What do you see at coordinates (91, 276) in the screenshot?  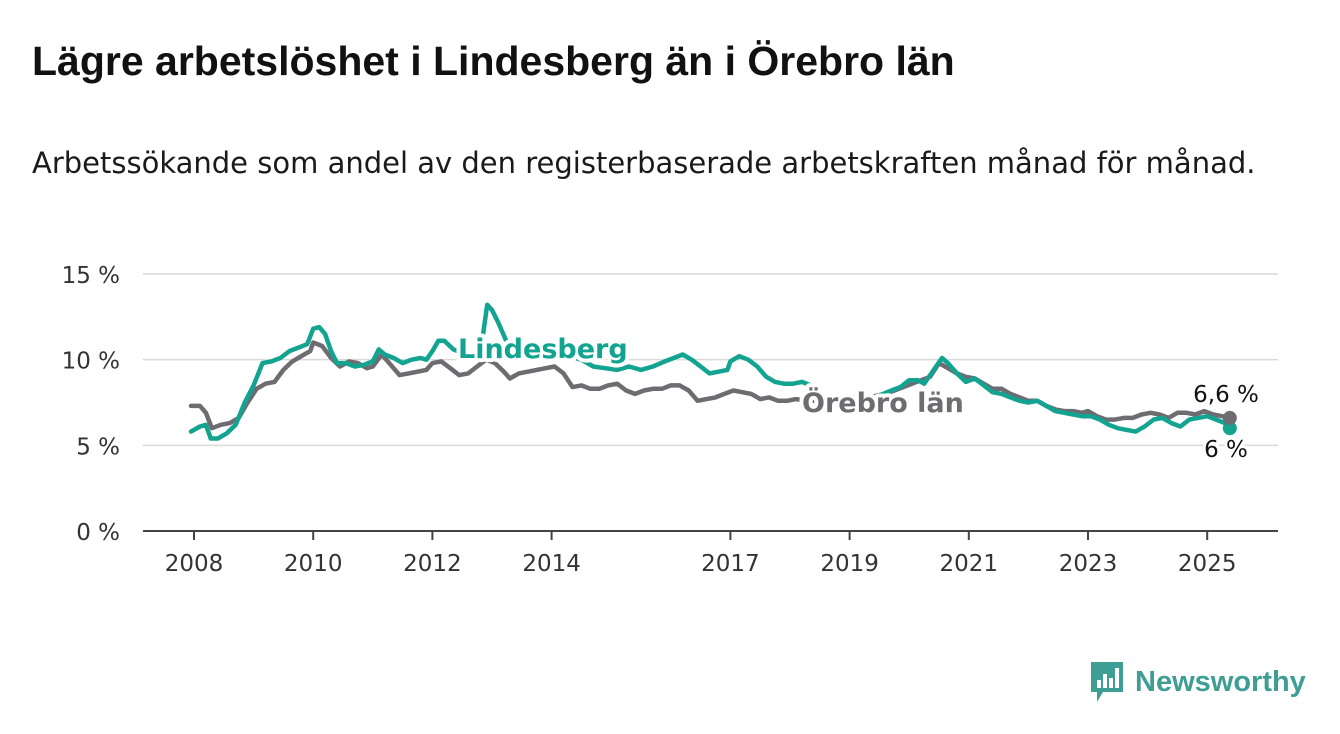 I see `y-tick-label: 15 %` at bounding box center [91, 276].